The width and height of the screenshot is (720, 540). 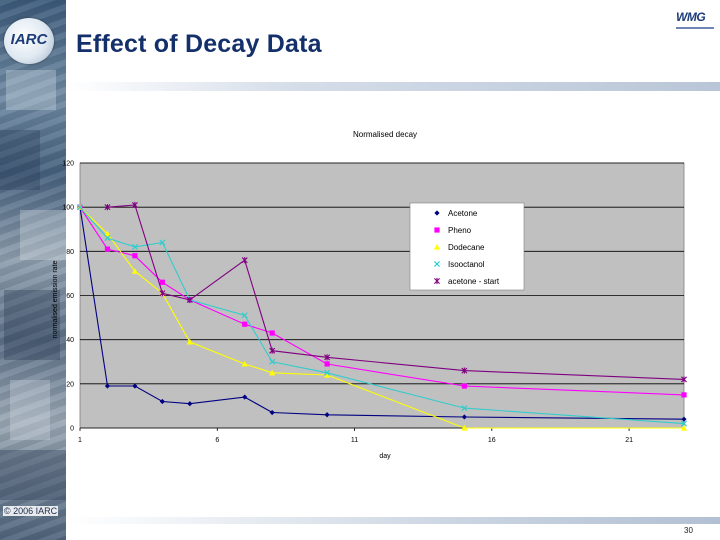 What do you see at coordinates (70, 384) in the screenshot?
I see `y-tick-label: 20` at bounding box center [70, 384].